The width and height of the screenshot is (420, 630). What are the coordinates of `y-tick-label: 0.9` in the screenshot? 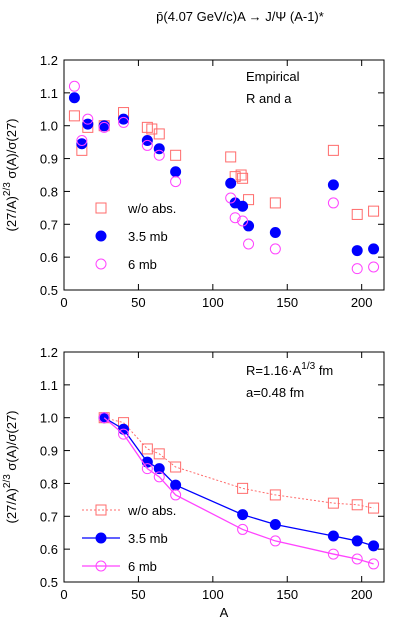 It's located at (49, 159).